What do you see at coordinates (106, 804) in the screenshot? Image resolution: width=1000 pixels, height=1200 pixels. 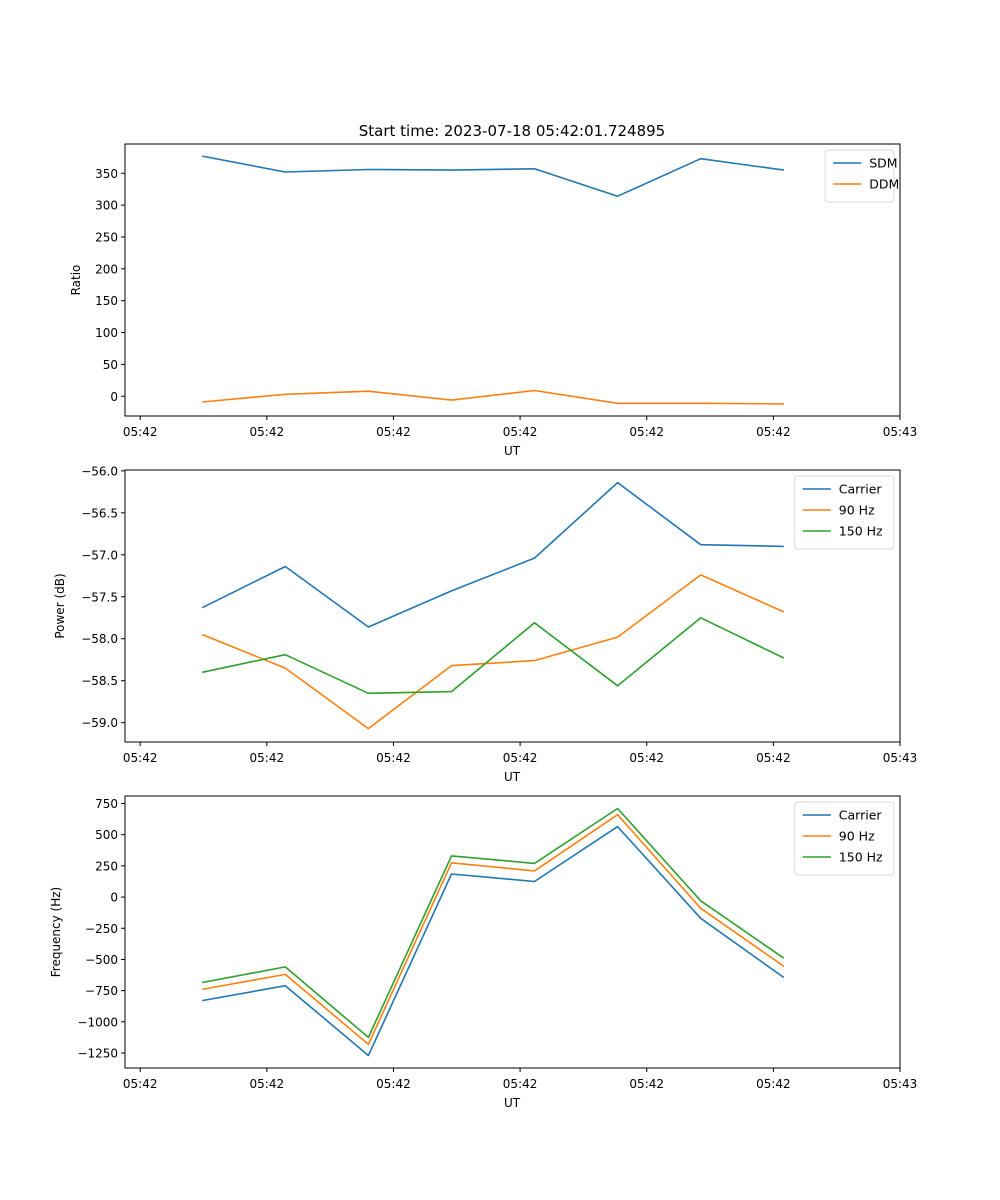 I see `y-tick-label: 750` at bounding box center [106, 804].